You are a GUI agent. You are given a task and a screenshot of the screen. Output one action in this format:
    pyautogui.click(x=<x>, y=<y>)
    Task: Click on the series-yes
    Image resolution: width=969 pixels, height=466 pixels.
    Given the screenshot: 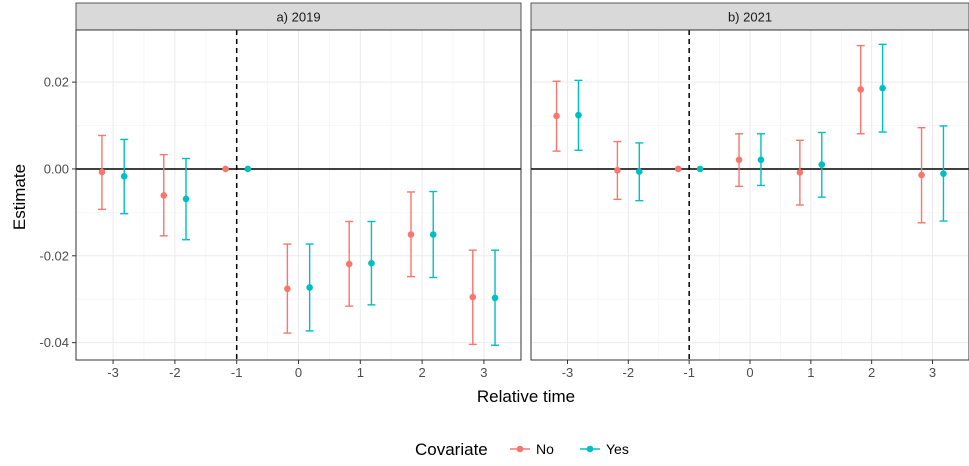 What is the action you would take?
    pyautogui.click(x=761, y=132)
    